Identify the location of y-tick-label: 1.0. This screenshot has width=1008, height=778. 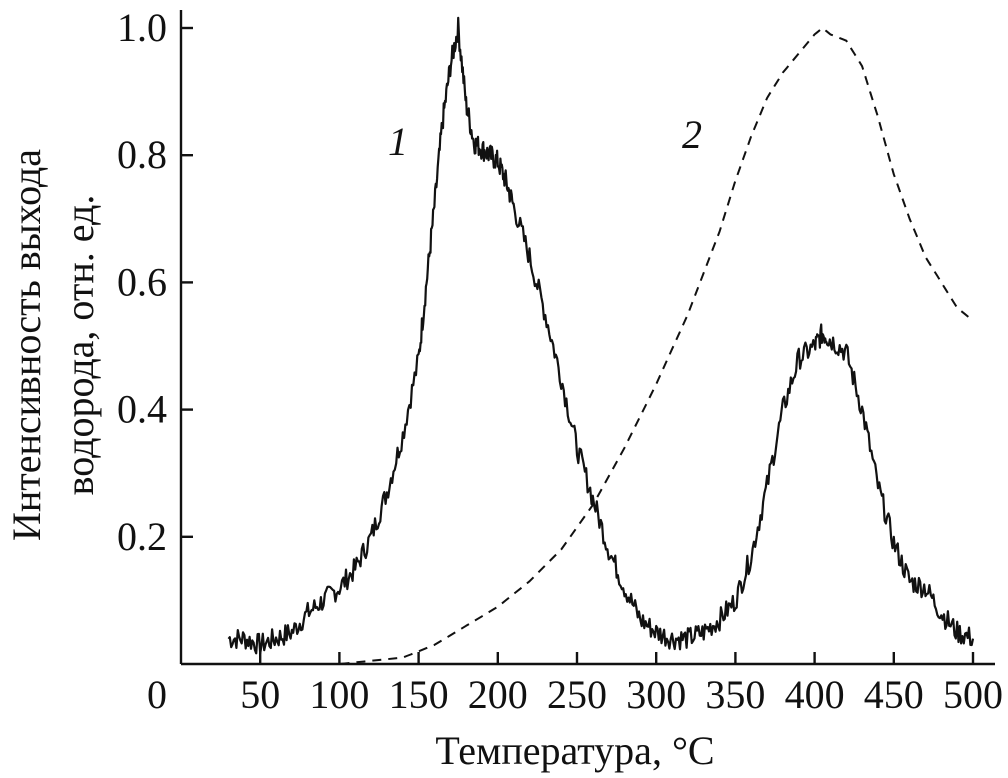
(142, 27).